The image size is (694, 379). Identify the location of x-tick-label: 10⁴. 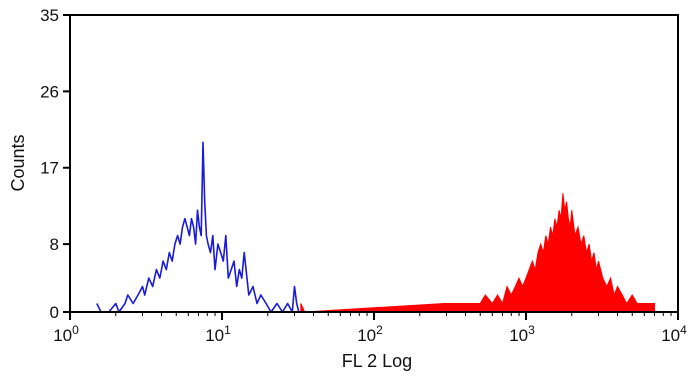
(674, 334).